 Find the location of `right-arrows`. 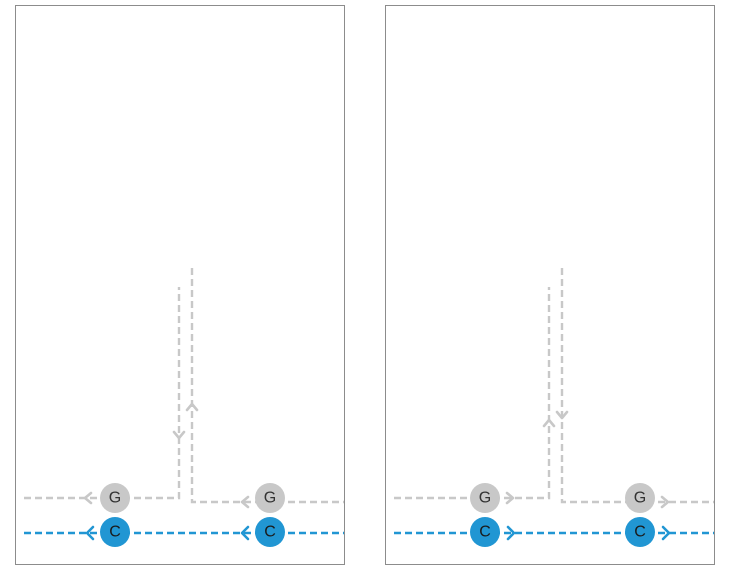

right-arrows is located at coordinates (588, 475).